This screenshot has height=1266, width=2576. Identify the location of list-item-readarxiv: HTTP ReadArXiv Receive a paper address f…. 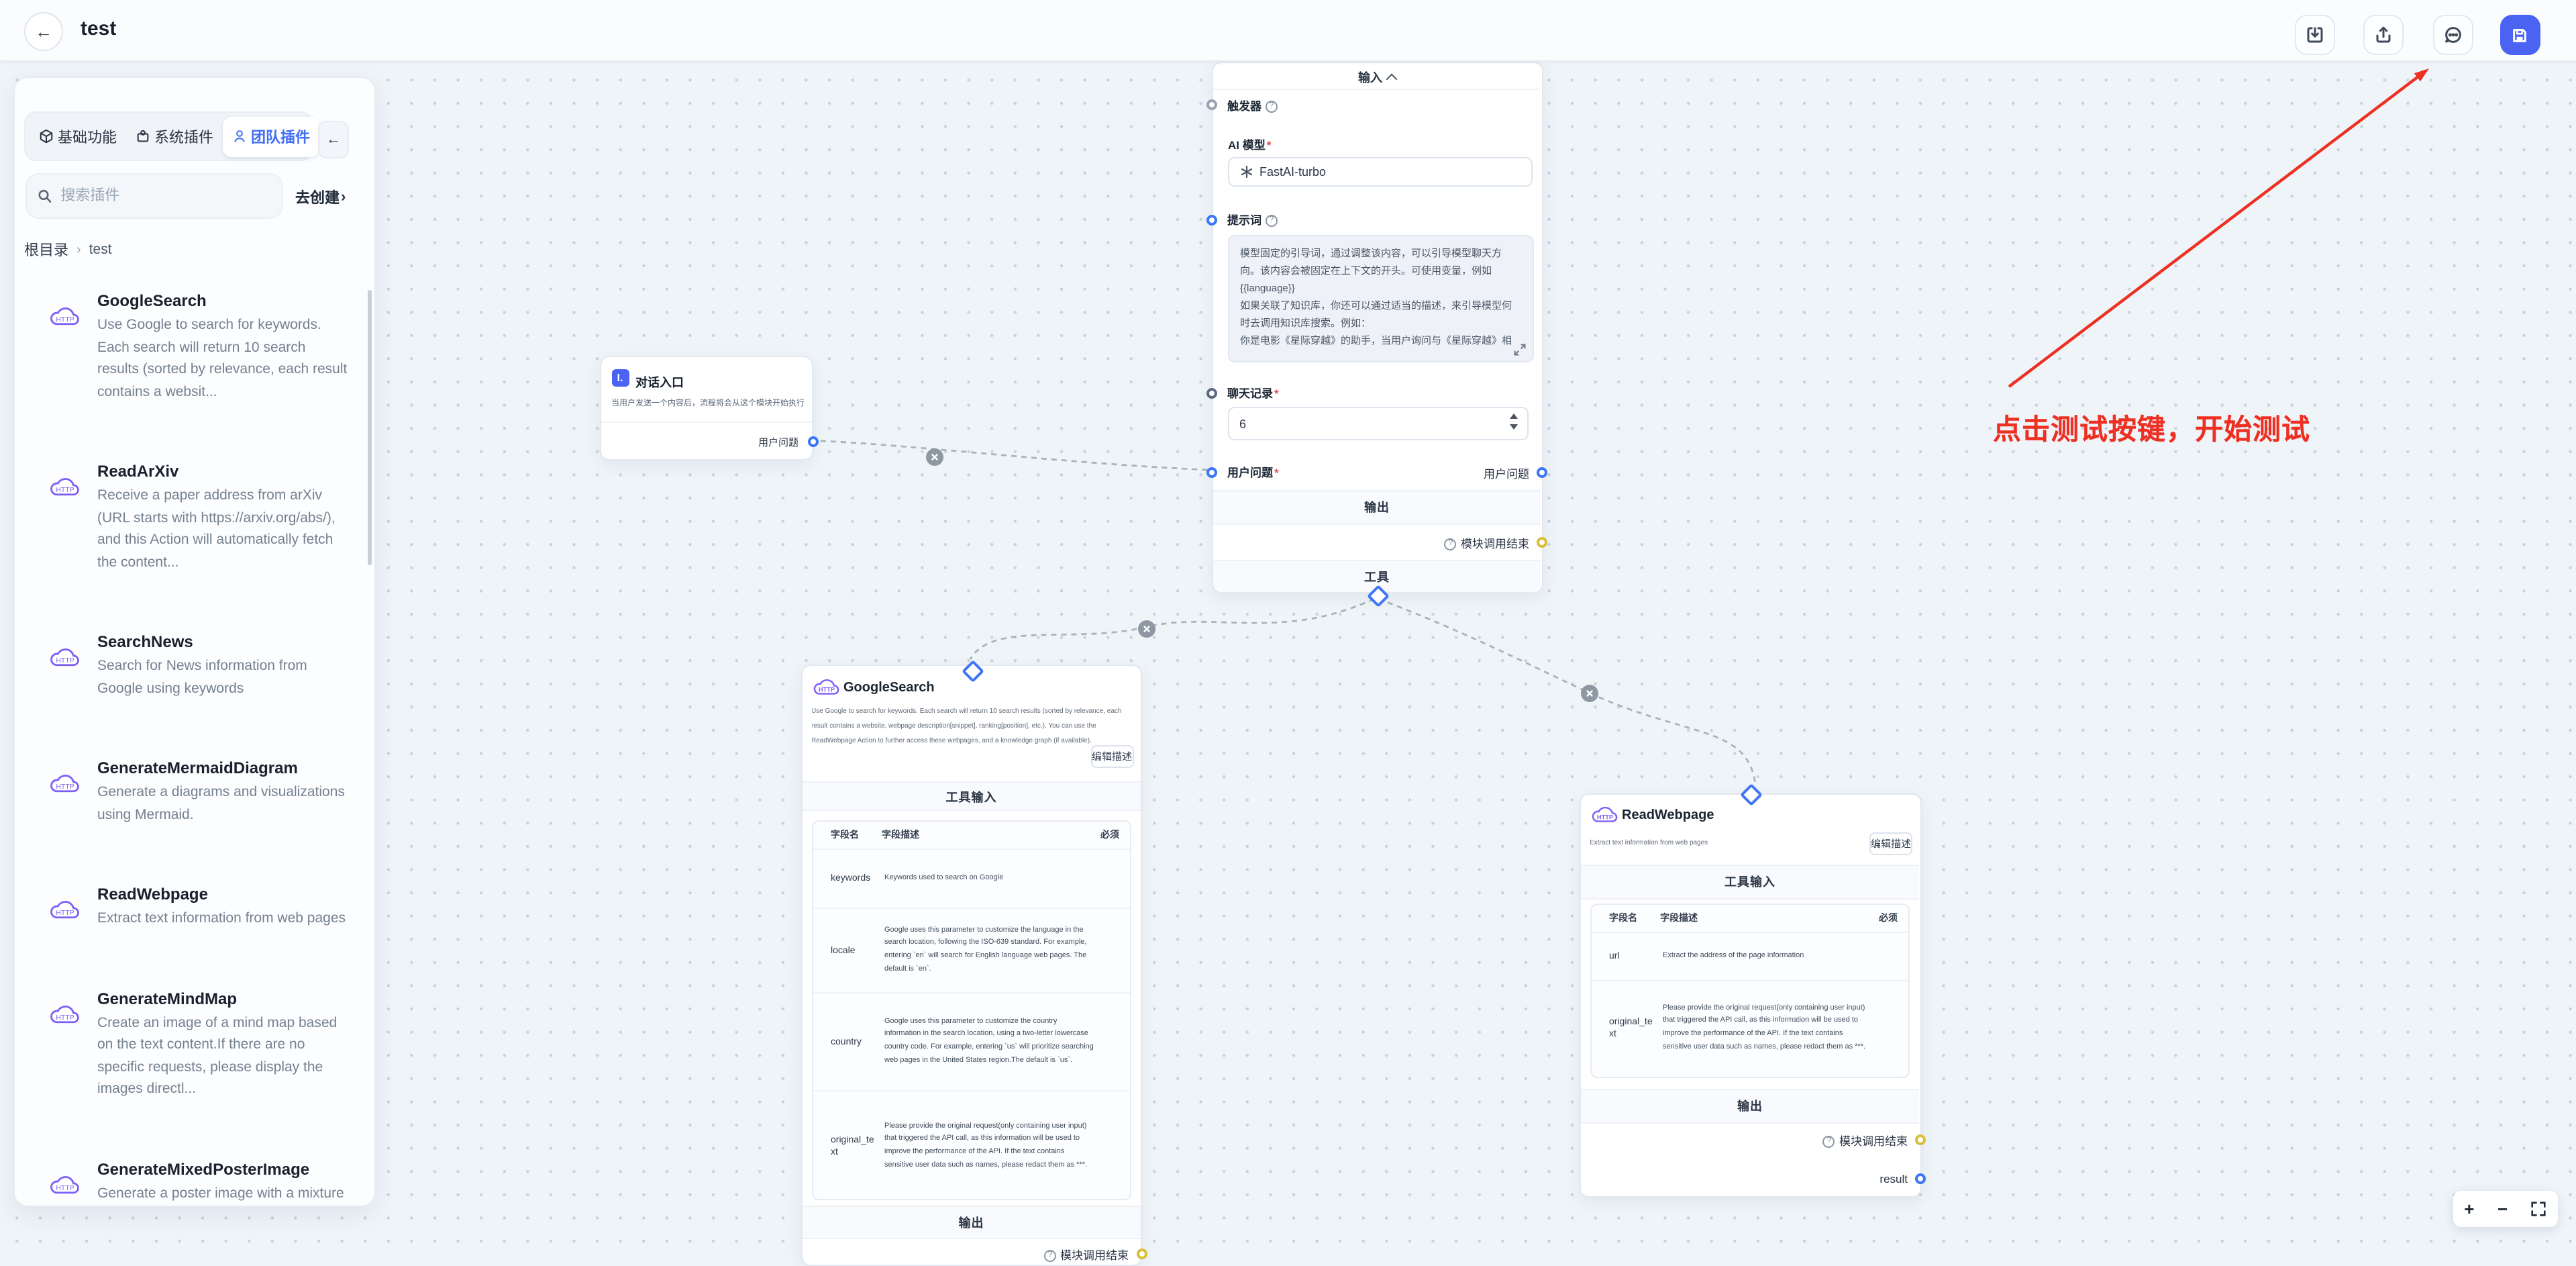
(190, 517).